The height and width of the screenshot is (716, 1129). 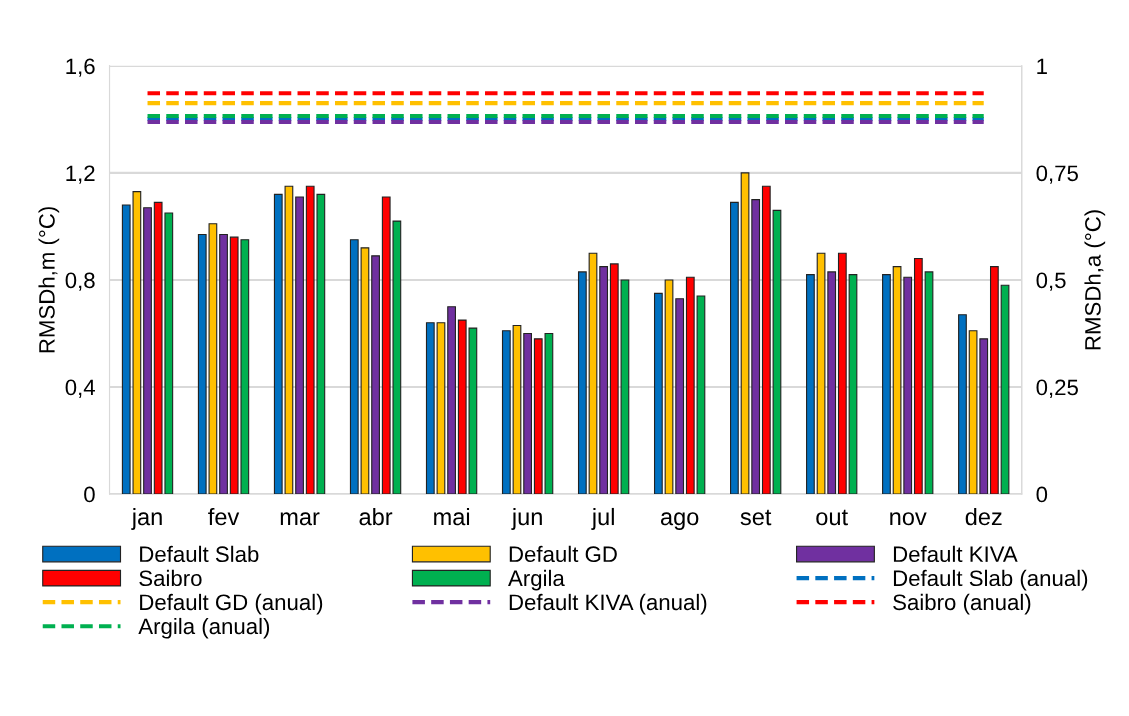 I want to click on legend-label: Saibro (anual), so click(x=962, y=604).